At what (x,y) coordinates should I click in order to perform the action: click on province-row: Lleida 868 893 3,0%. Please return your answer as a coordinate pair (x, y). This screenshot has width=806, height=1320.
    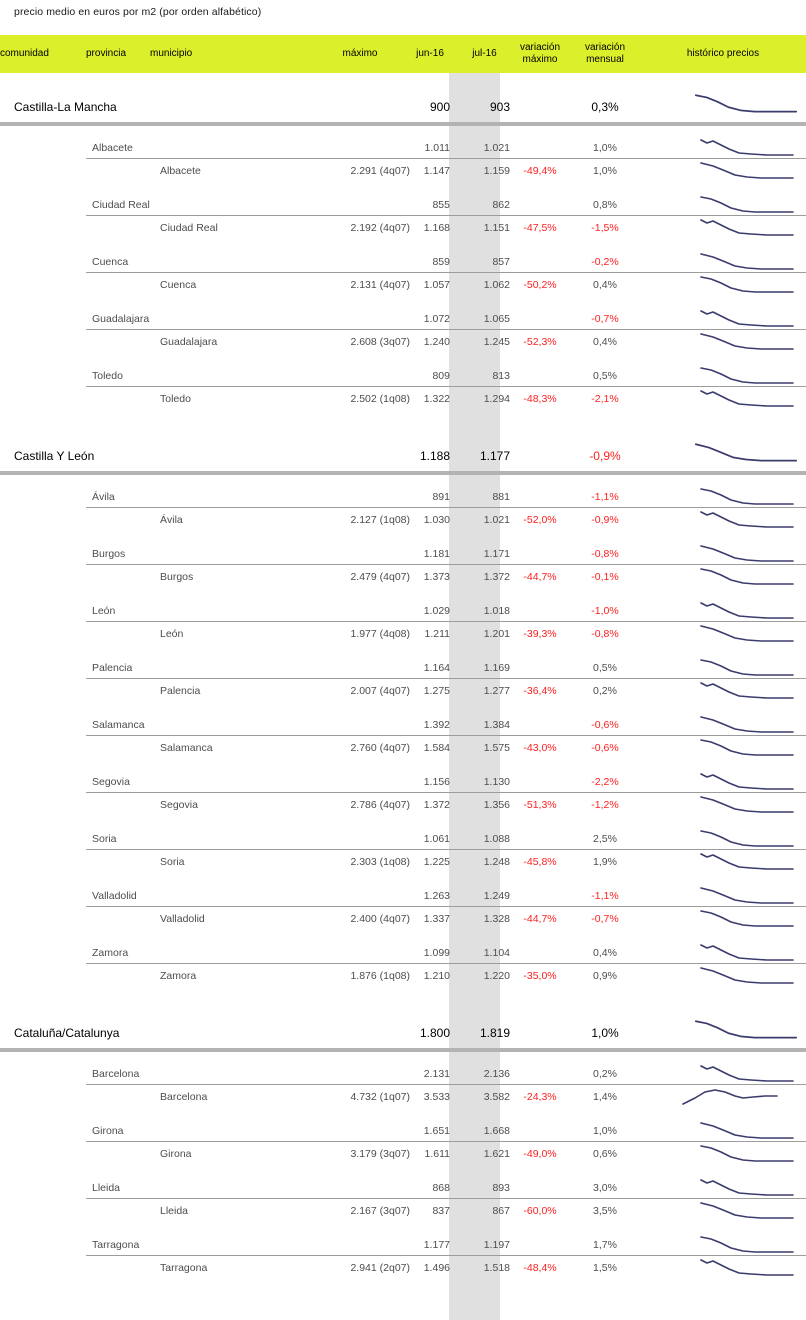
    Looking at the image, I should click on (403, 1187).